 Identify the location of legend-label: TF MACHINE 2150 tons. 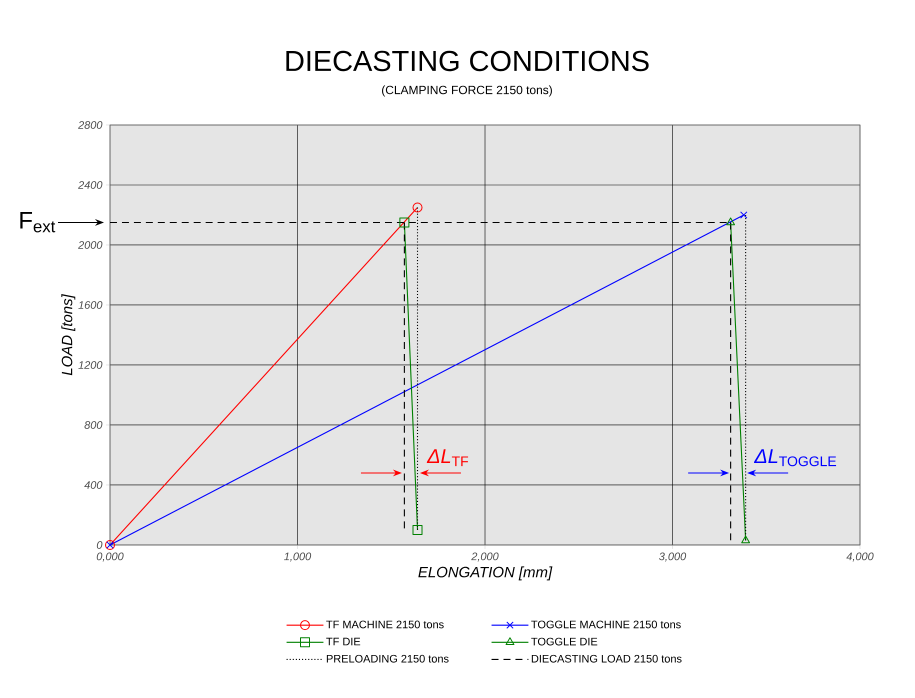
(385, 624).